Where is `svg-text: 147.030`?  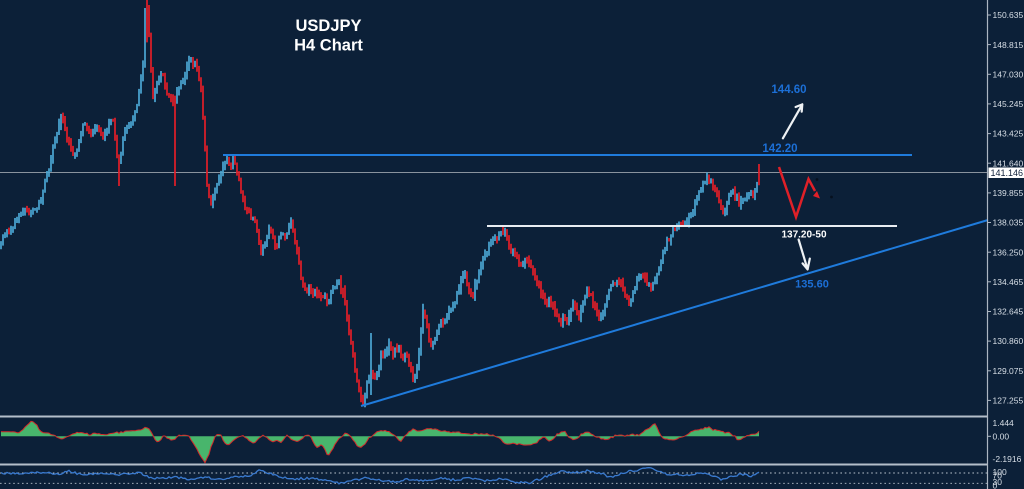 svg-text: 147.030 is located at coordinates (1008, 74).